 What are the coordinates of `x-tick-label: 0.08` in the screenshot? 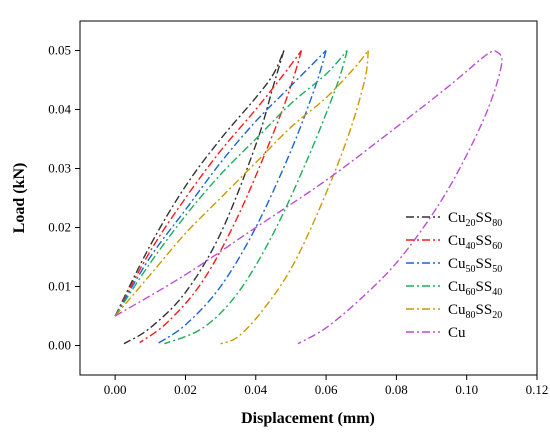 It's located at (396, 389).